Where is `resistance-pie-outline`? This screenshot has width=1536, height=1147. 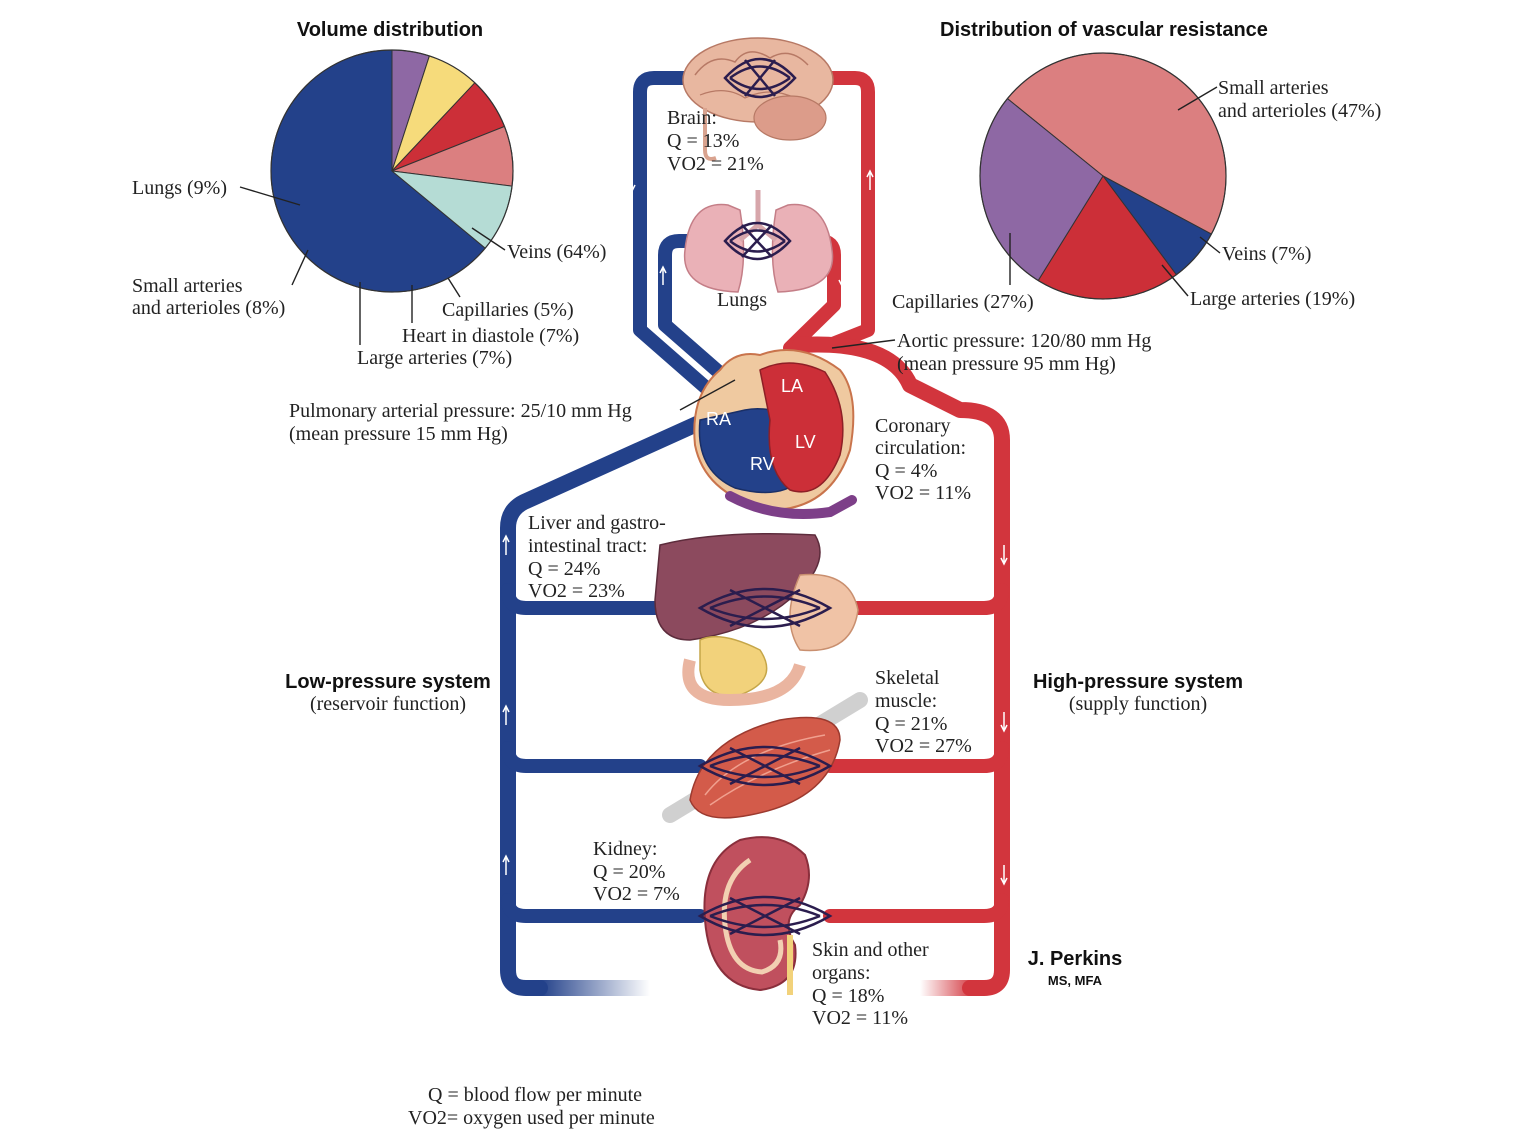 resistance-pie-outline is located at coordinates (1103, 176).